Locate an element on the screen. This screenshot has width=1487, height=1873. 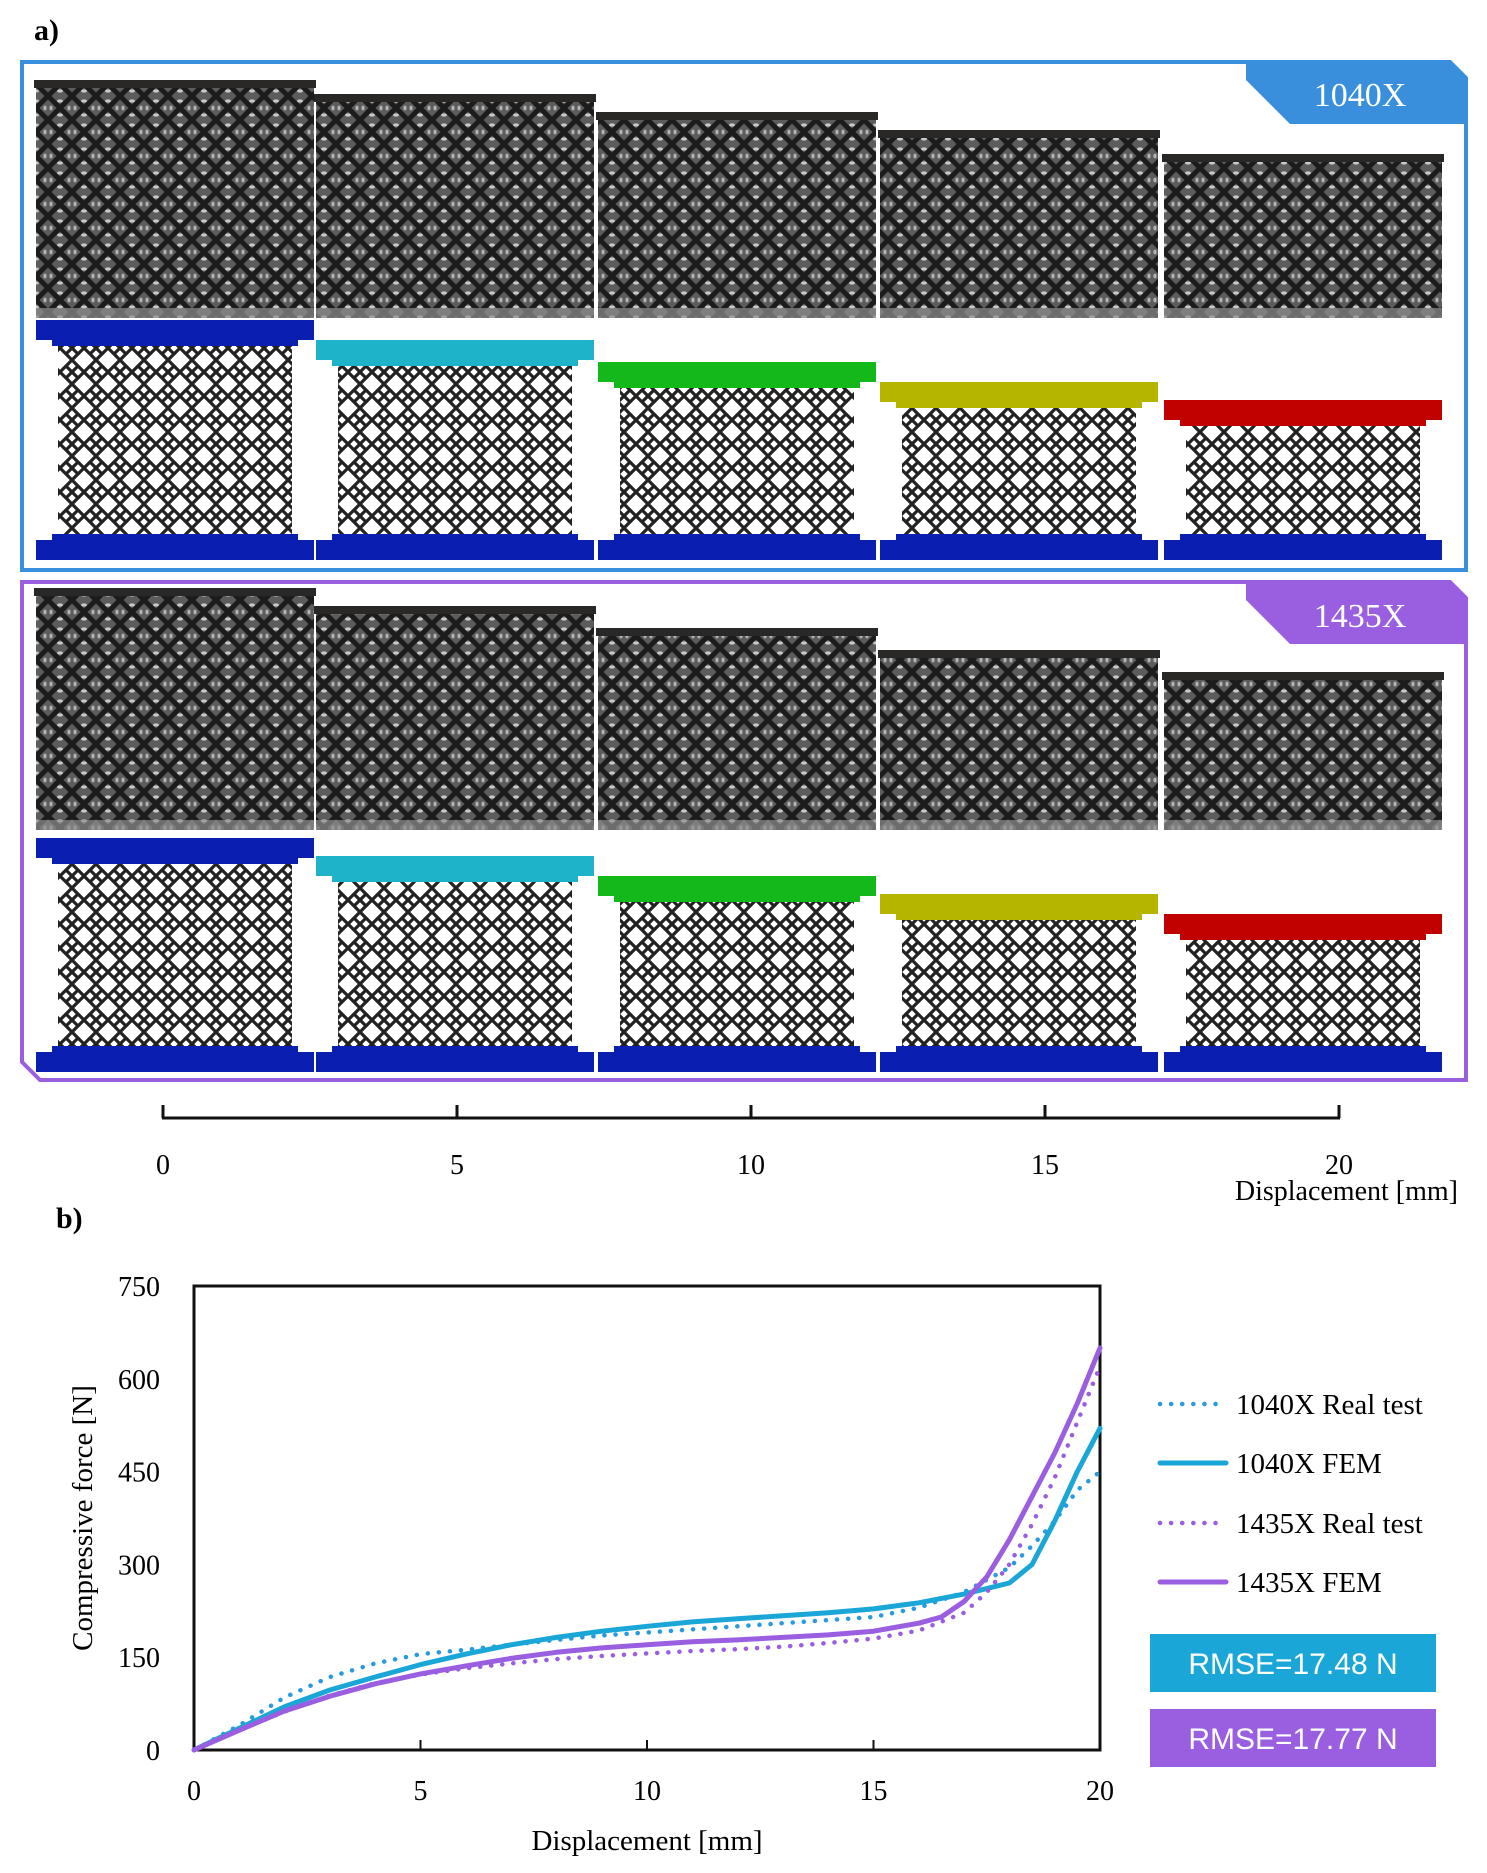
panel-a-tick-label-5: 5 is located at coordinates (457, 1165).